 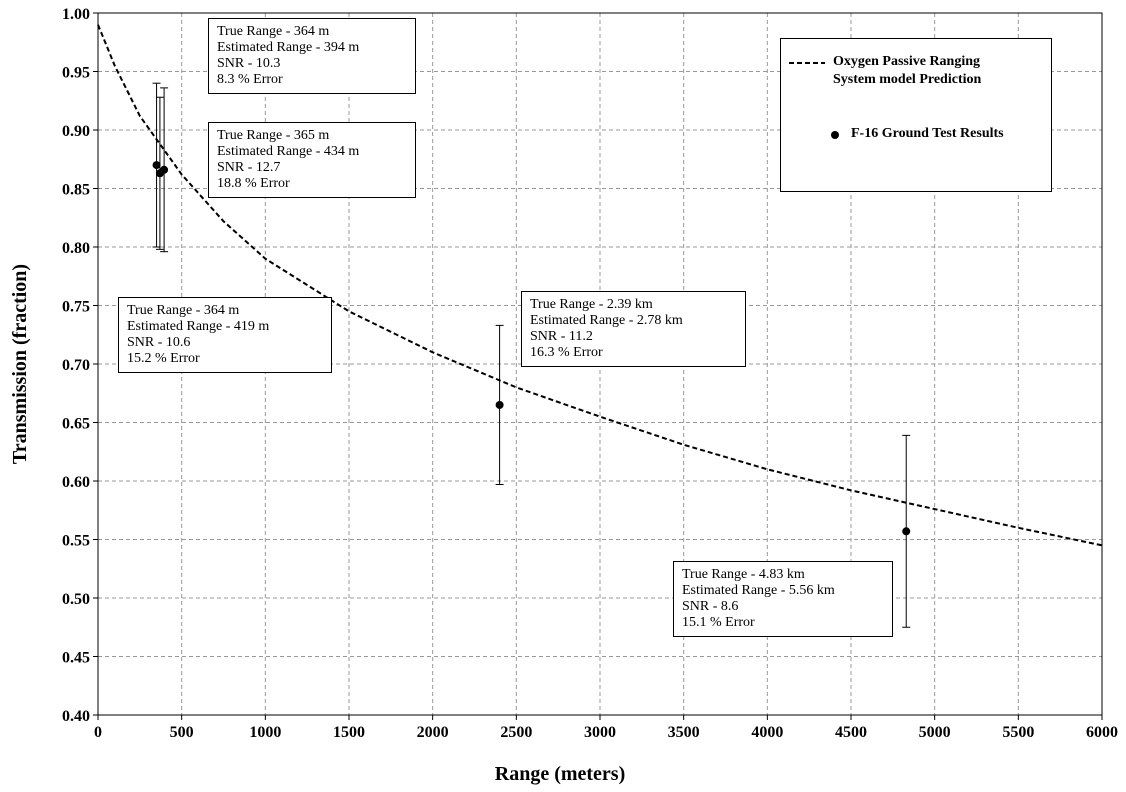 I want to click on x-tick-label: 3500, so click(x=684, y=732).